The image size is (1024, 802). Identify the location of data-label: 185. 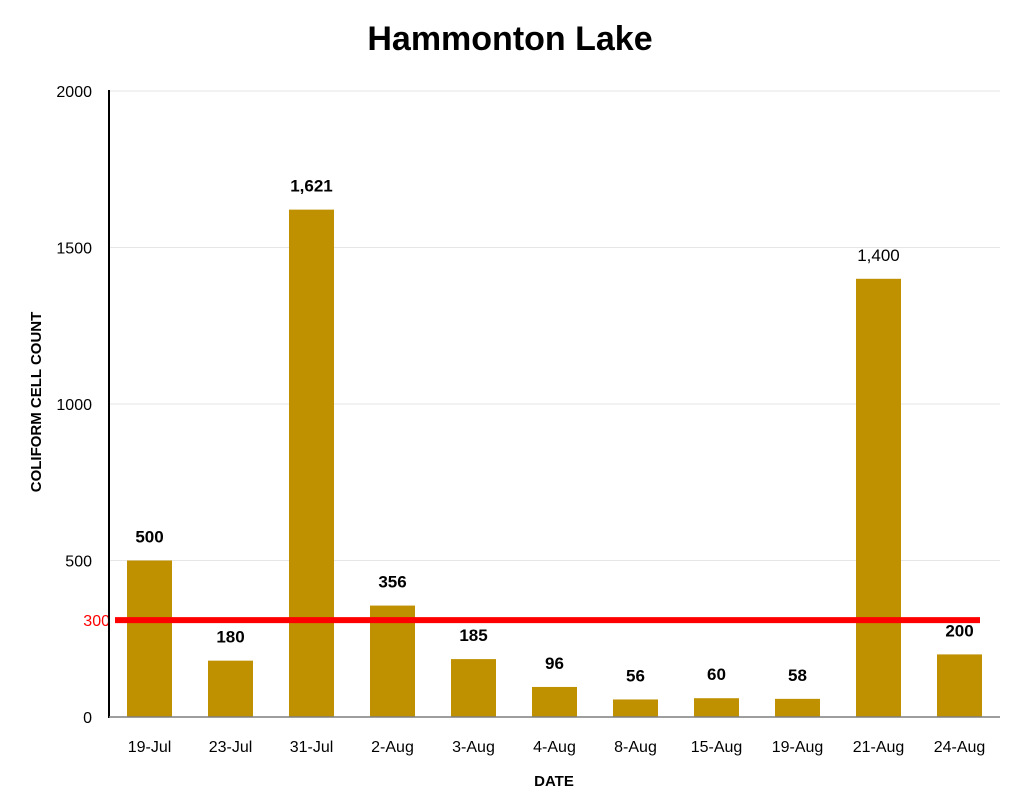
(473, 635).